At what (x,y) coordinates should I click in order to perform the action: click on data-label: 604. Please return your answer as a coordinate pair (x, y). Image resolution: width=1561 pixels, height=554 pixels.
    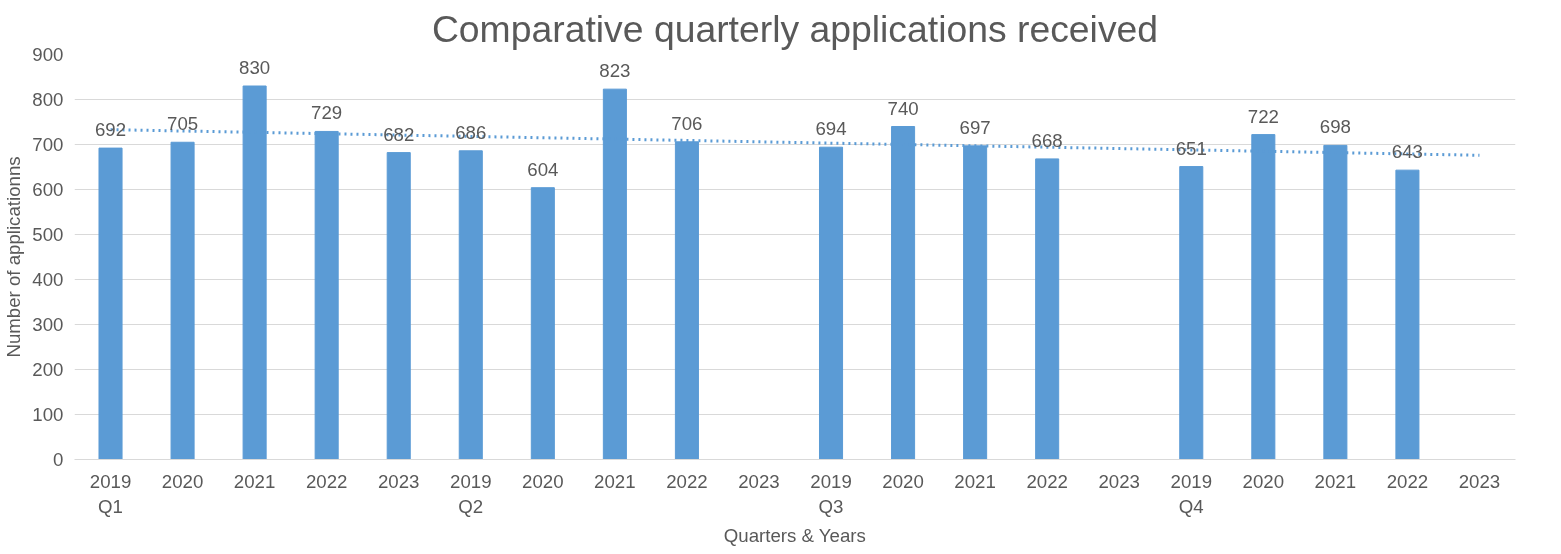
    Looking at the image, I should click on (543, 169).